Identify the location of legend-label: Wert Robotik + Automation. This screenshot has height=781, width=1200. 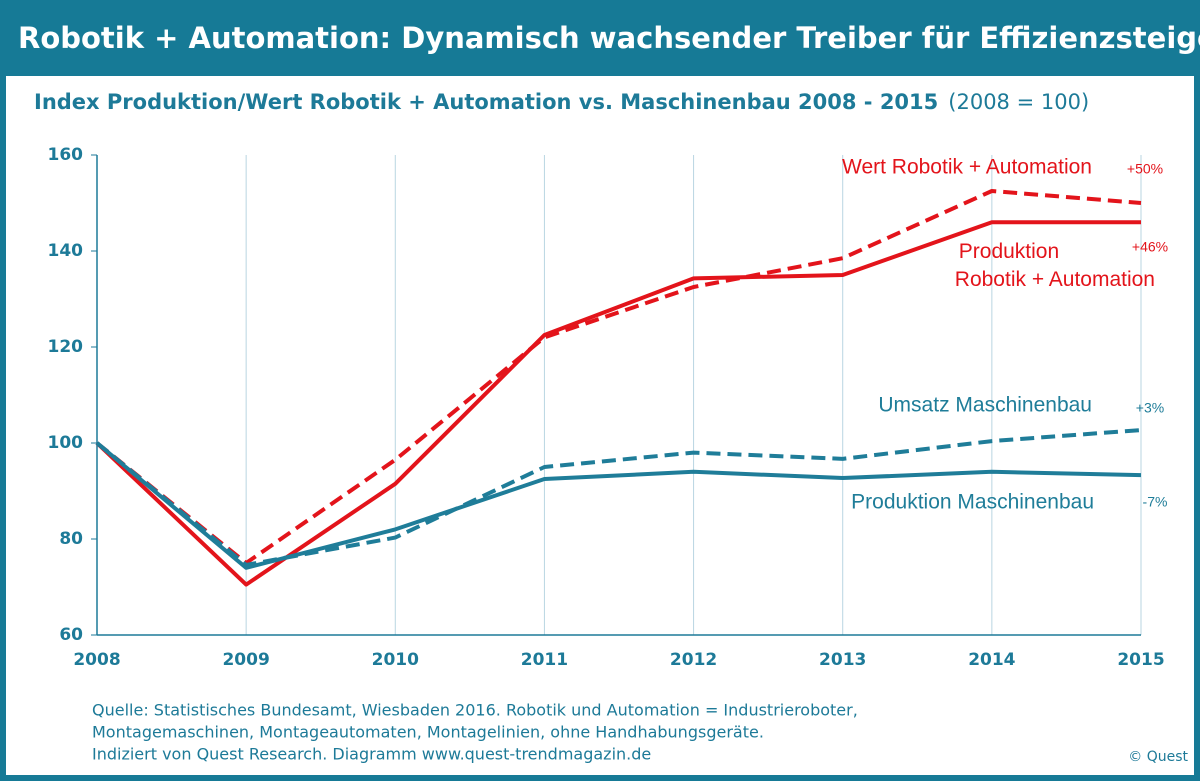
(967, 167).